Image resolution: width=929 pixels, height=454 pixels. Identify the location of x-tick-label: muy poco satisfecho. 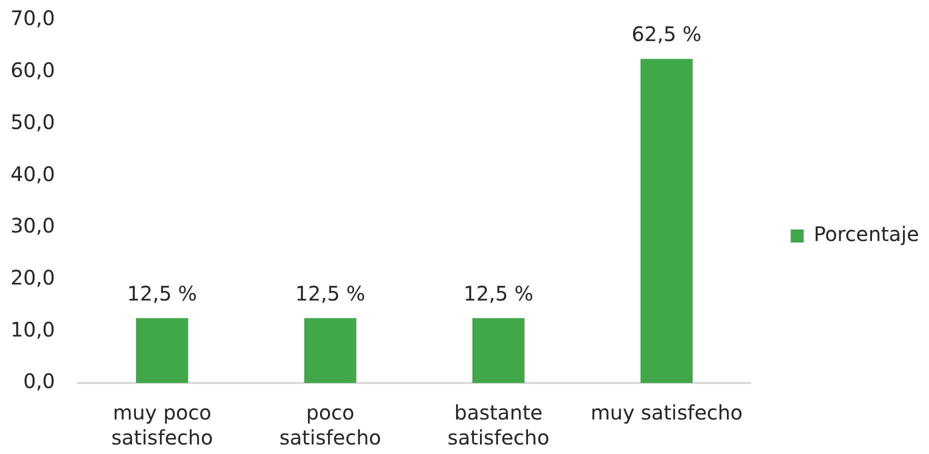
(162, 425).